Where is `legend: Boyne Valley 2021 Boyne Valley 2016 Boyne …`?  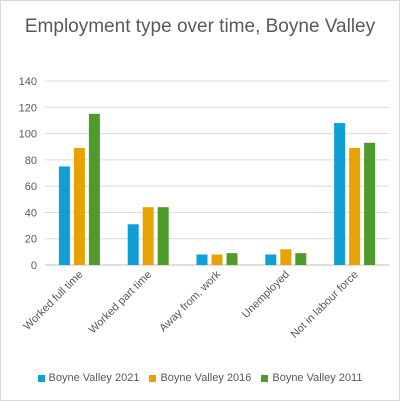 legend: Boyne Valley 2021 Boyne Valley 2016 Boyne … is located at coordinates (200, 378).